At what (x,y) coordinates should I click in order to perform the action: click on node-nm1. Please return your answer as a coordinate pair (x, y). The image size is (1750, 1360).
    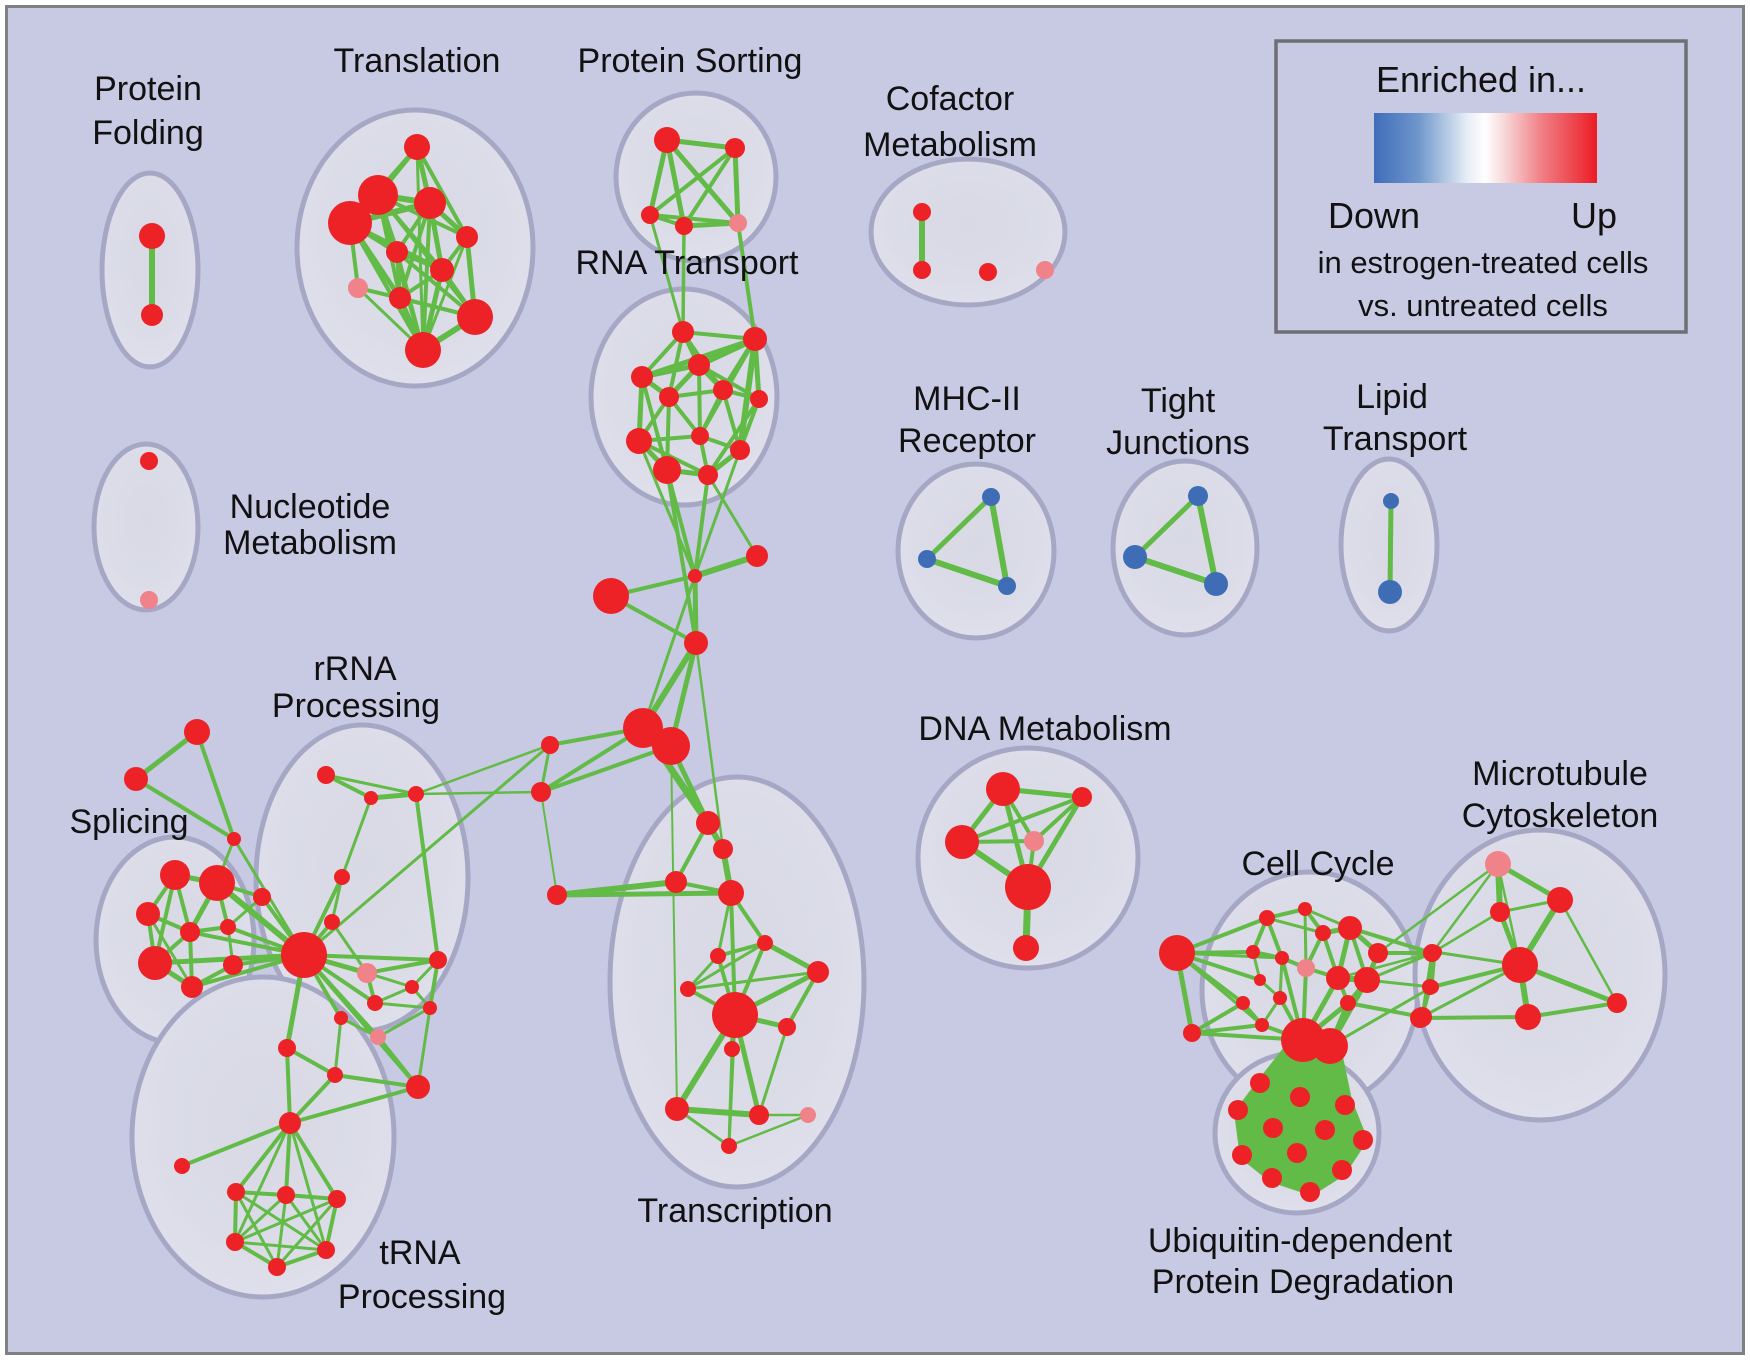
    Looking at the image, I should click on (149, 461).